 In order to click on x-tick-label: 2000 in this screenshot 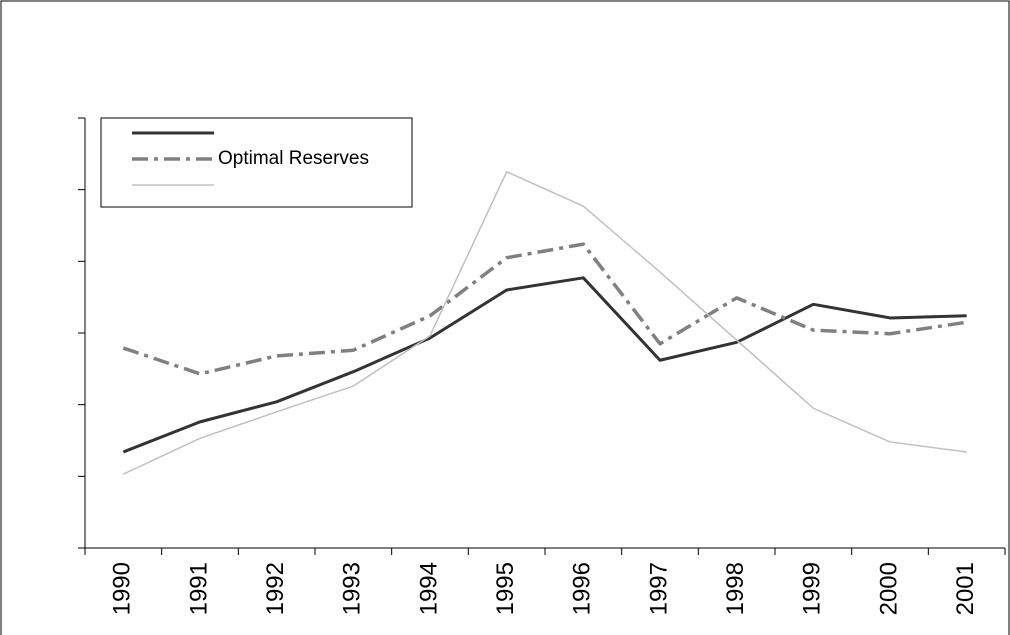, I will do `click(888, 588)`.